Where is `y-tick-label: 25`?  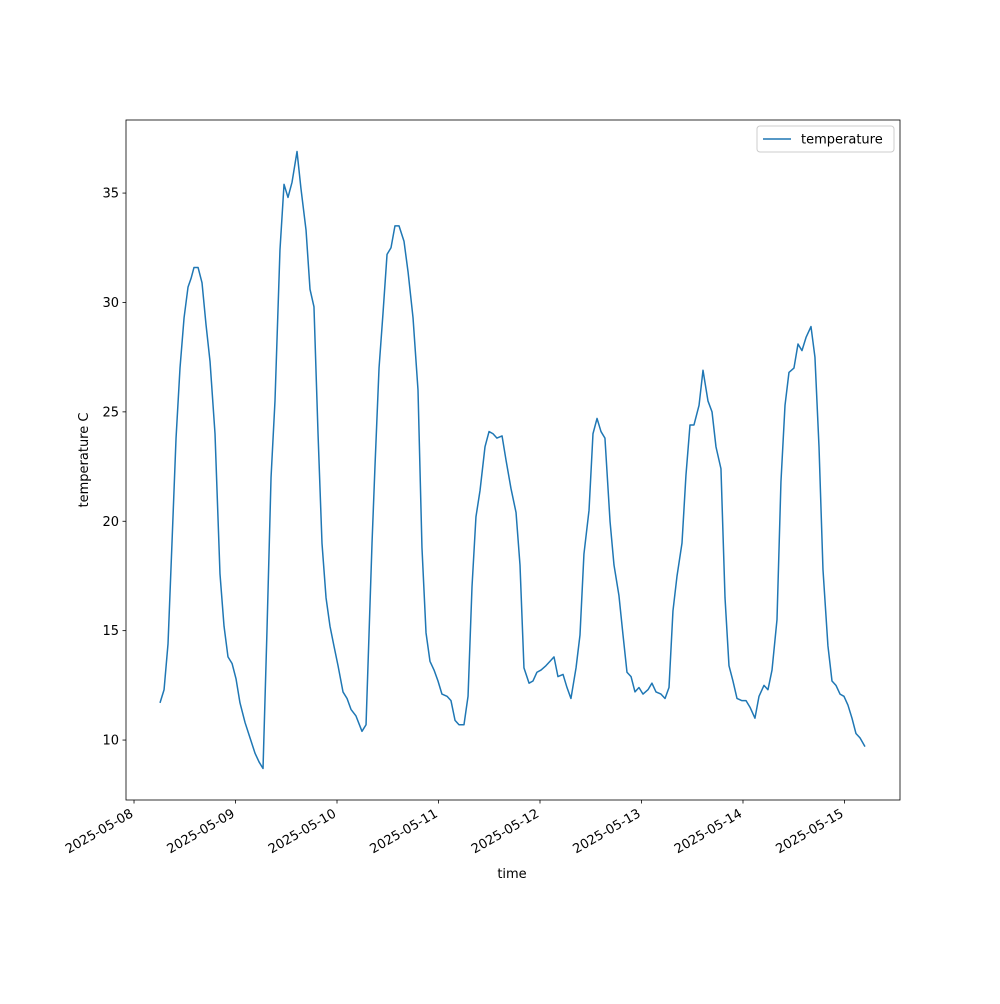 y-tick-label: 25 is located at coordinates (110, 412).